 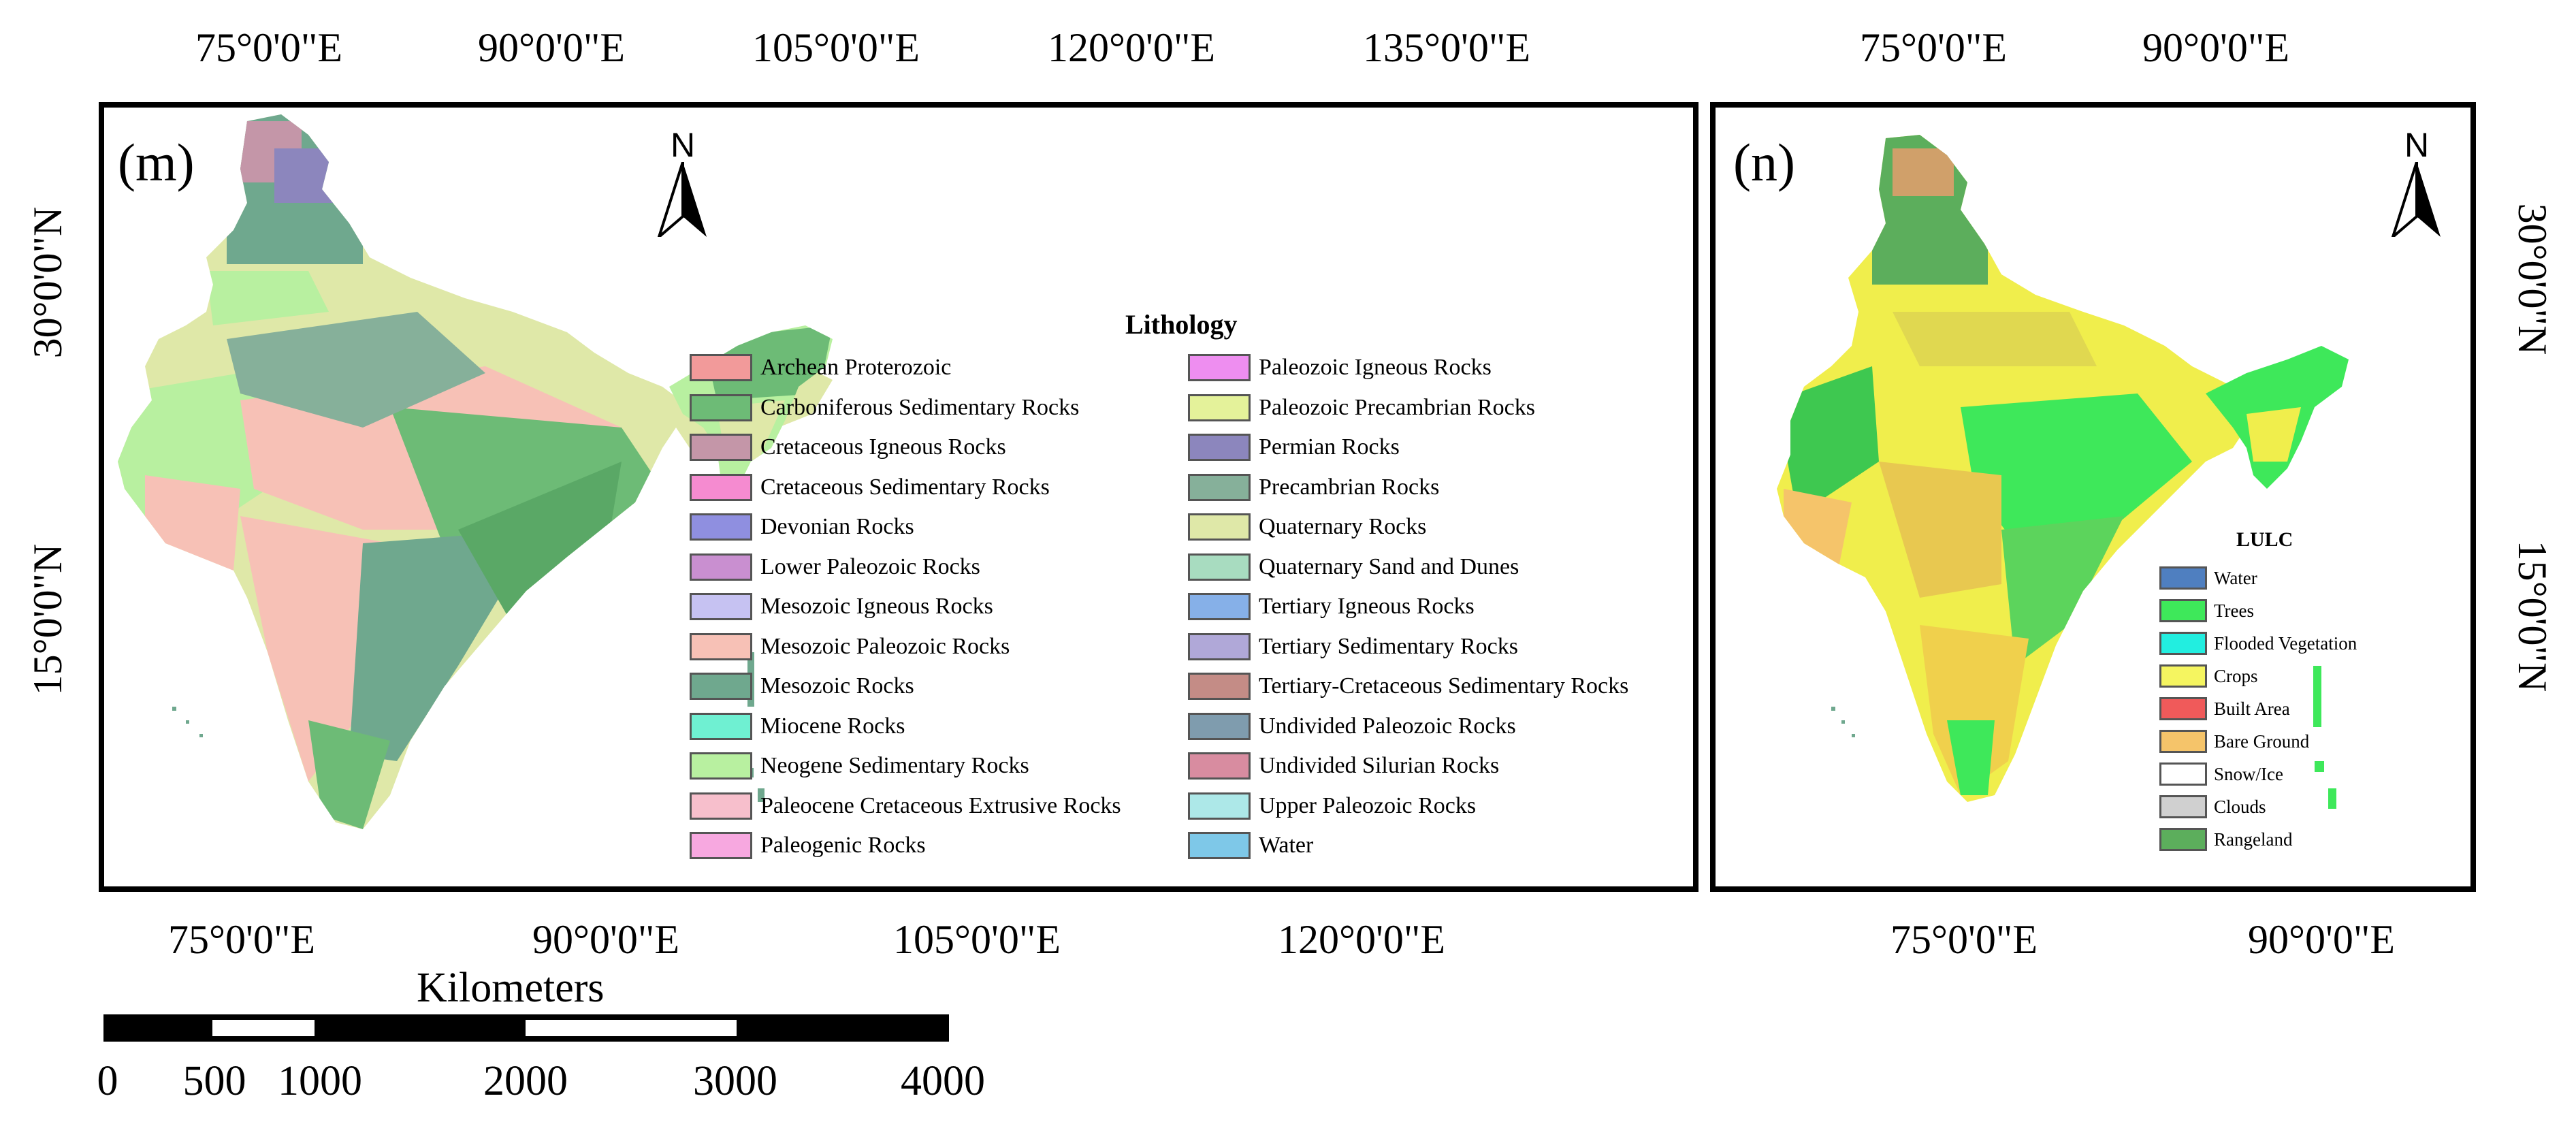 What do you see at coordinates (2208, 578) in the screenshot?
I see `lulc-legend-item: Water` at bounding box center [2208, 578].